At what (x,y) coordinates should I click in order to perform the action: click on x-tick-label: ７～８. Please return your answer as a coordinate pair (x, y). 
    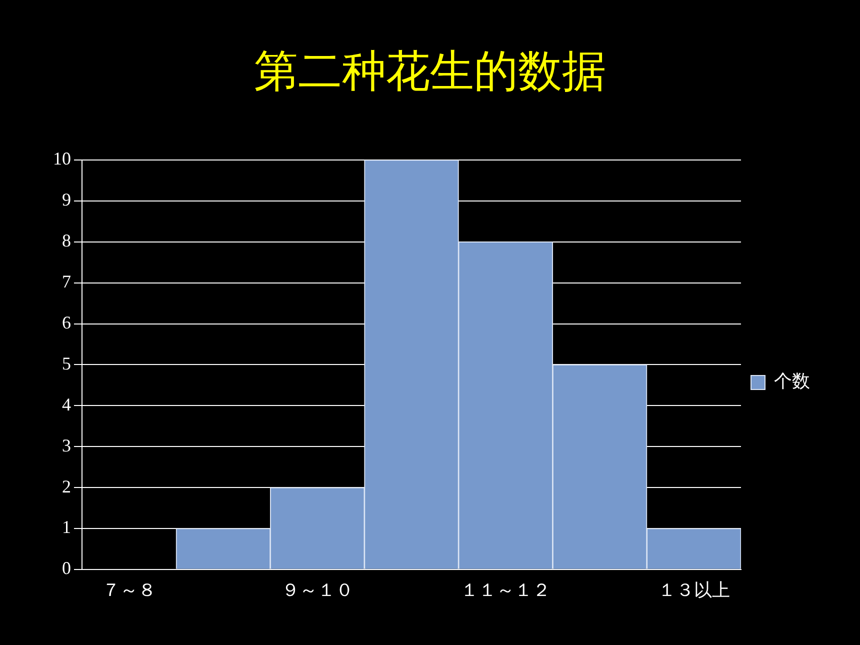
    Looking at the image, I should click on (129, 590).